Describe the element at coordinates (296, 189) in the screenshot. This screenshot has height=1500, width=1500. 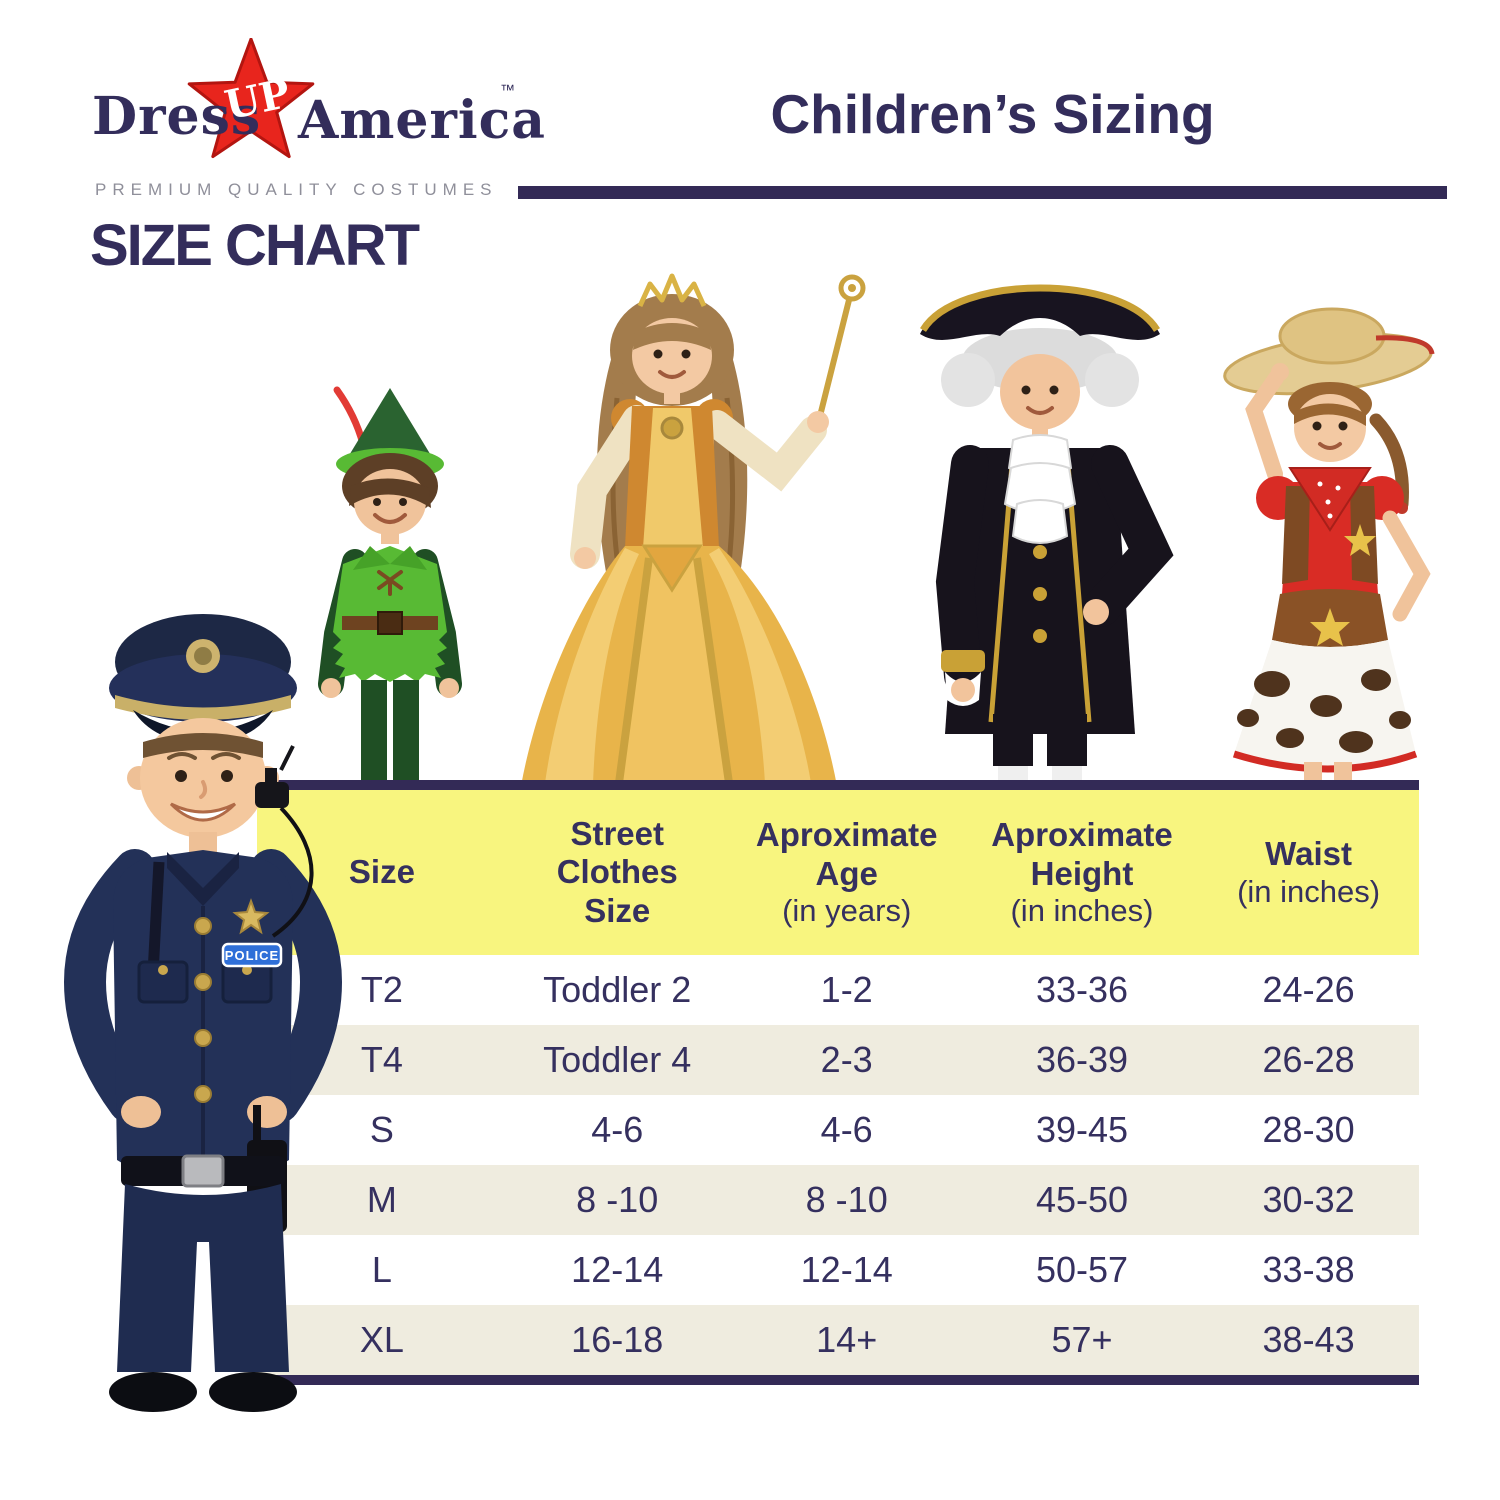
I see `brand-tagline: PREMIUM QUALITY COSTUMES` at that location.